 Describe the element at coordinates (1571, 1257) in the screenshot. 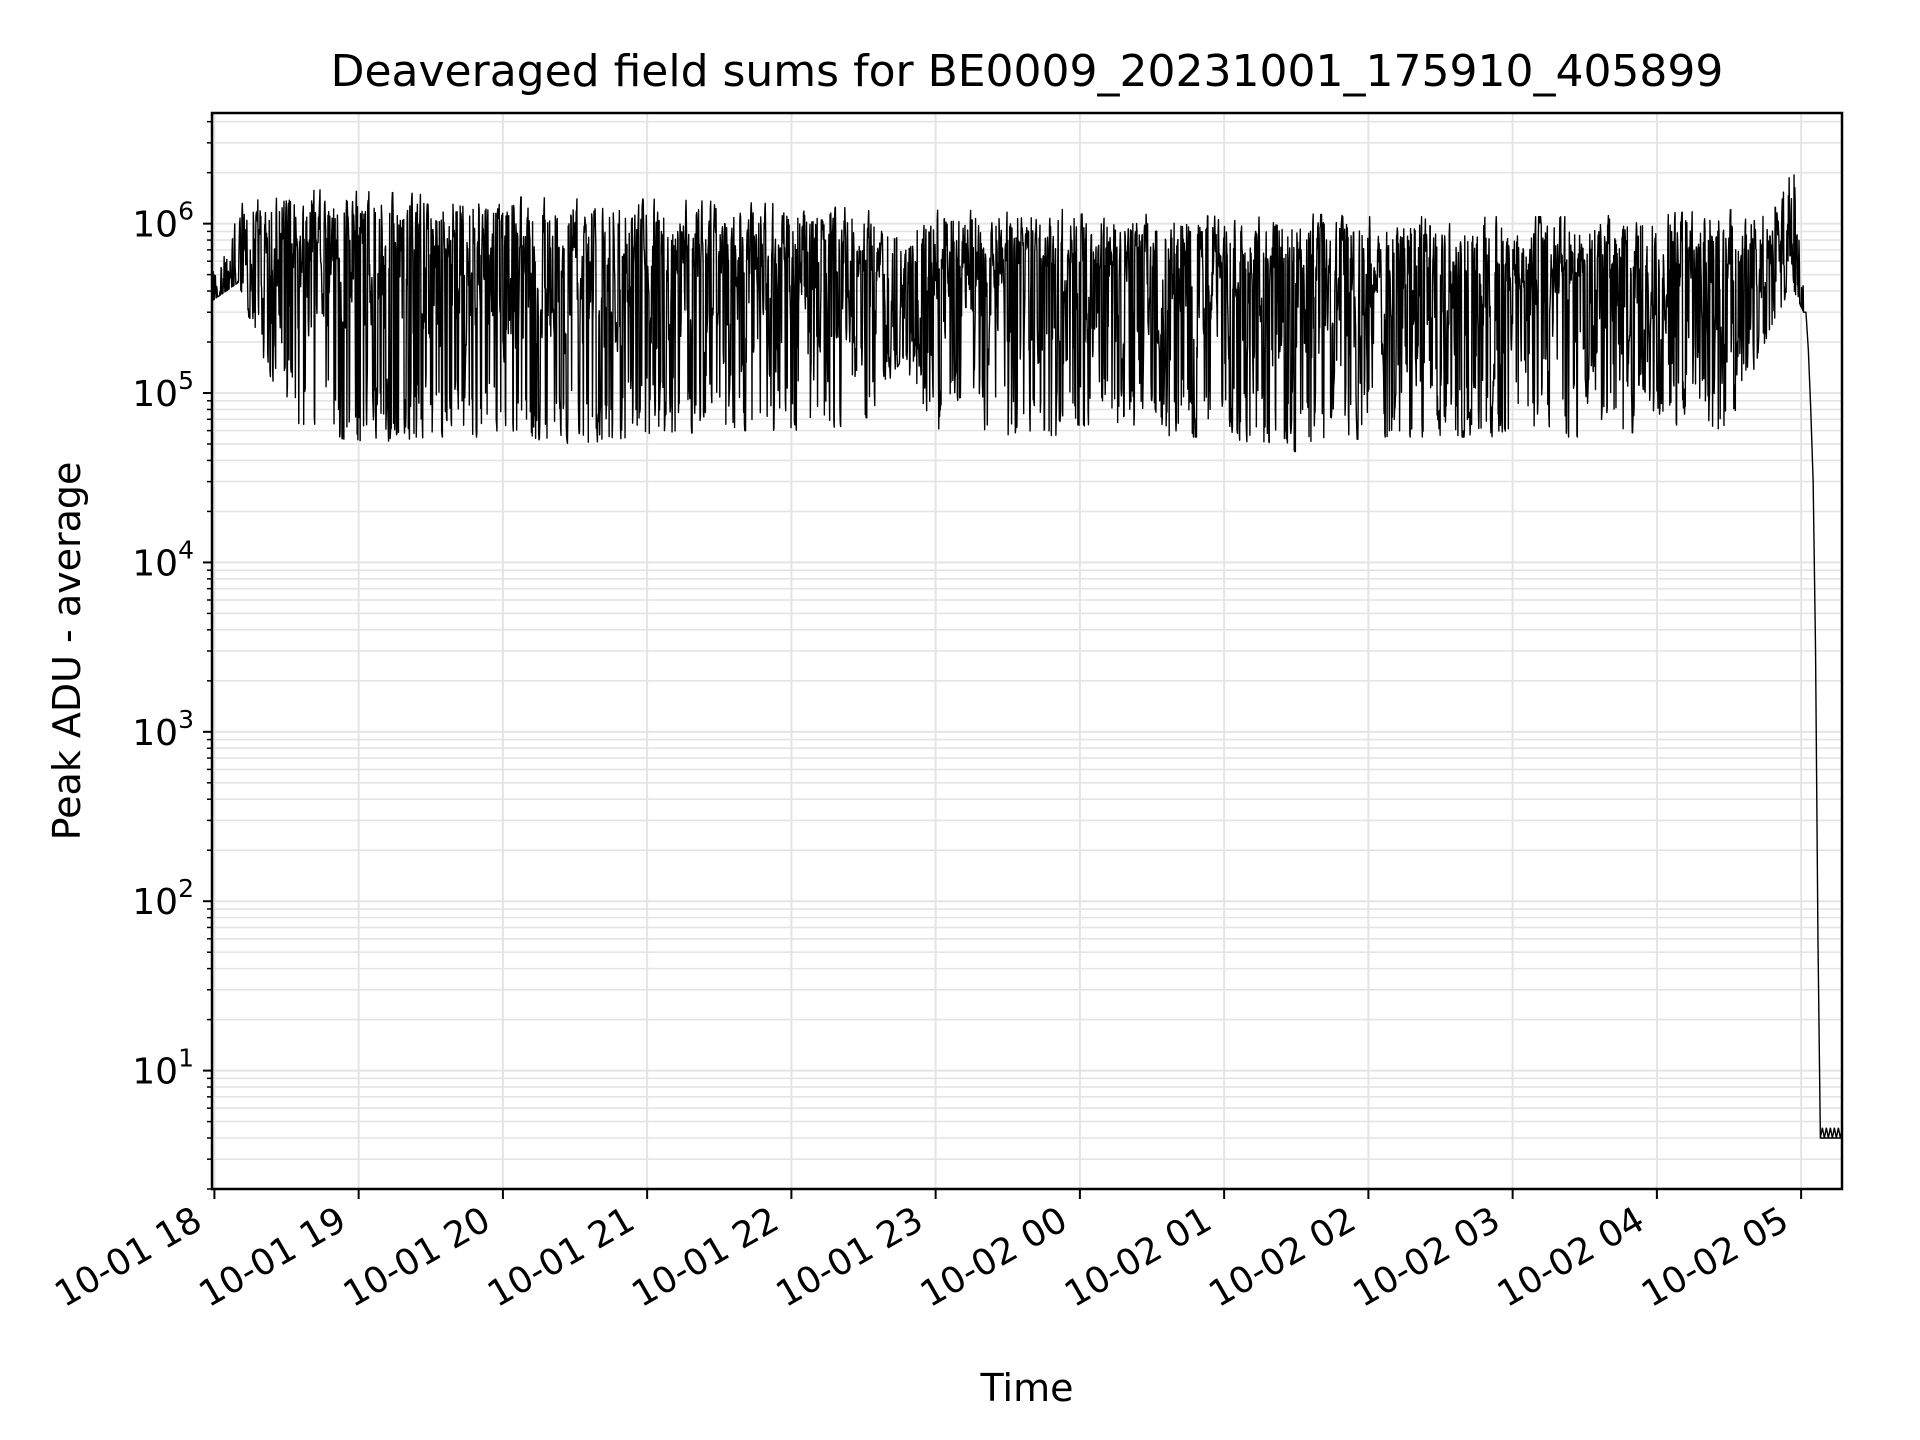

I see `x-tick-label: 10-02 04` at that location.